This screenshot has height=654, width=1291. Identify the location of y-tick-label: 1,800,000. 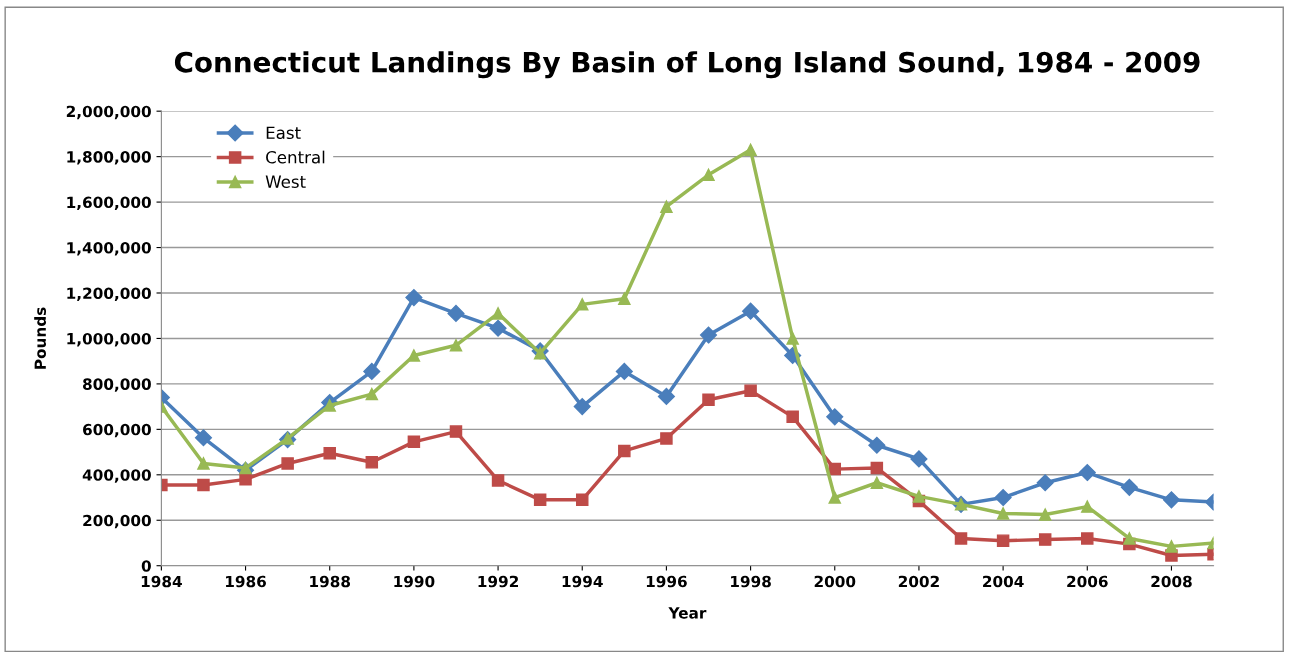
(109, 158).